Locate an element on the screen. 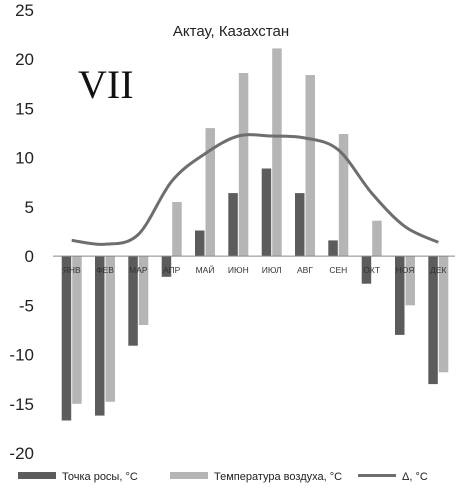  legend-dew-point-swatch is located at coordinates (37, 475).